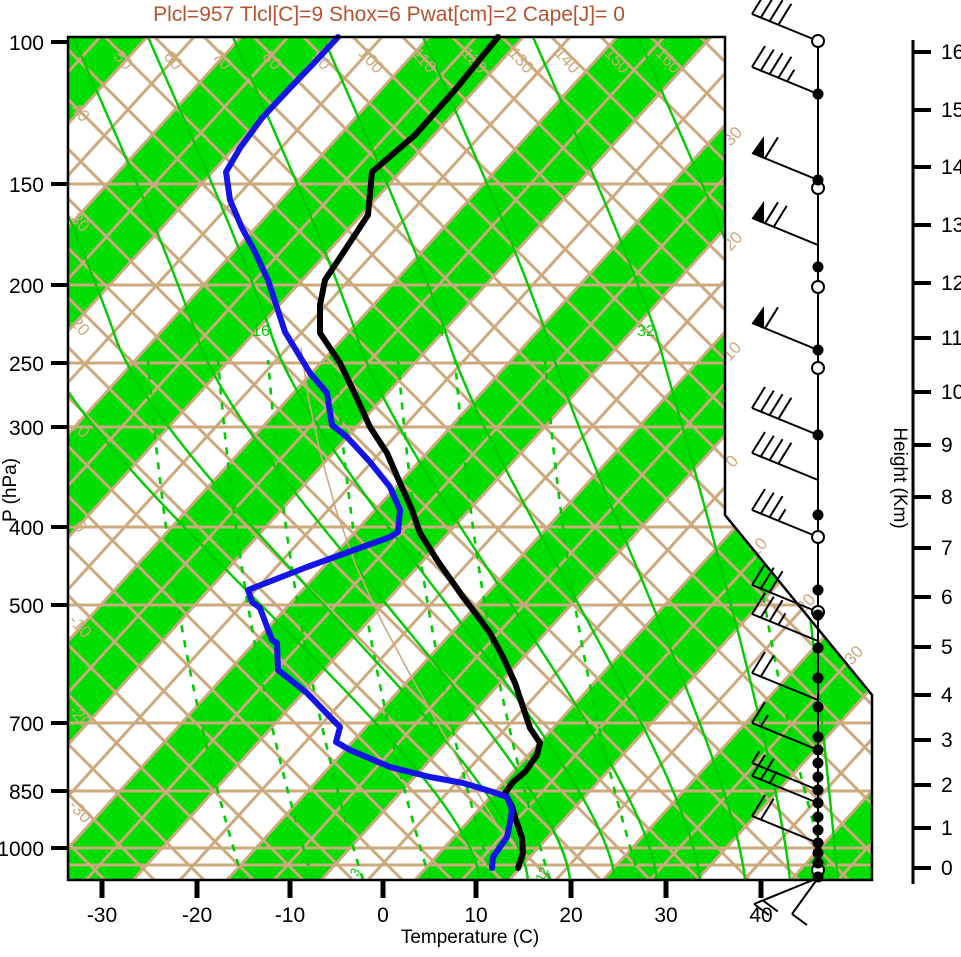 This screenshot has width=961, height=957. I want to click on pressure-tick-label: 250, so click(26, 364).